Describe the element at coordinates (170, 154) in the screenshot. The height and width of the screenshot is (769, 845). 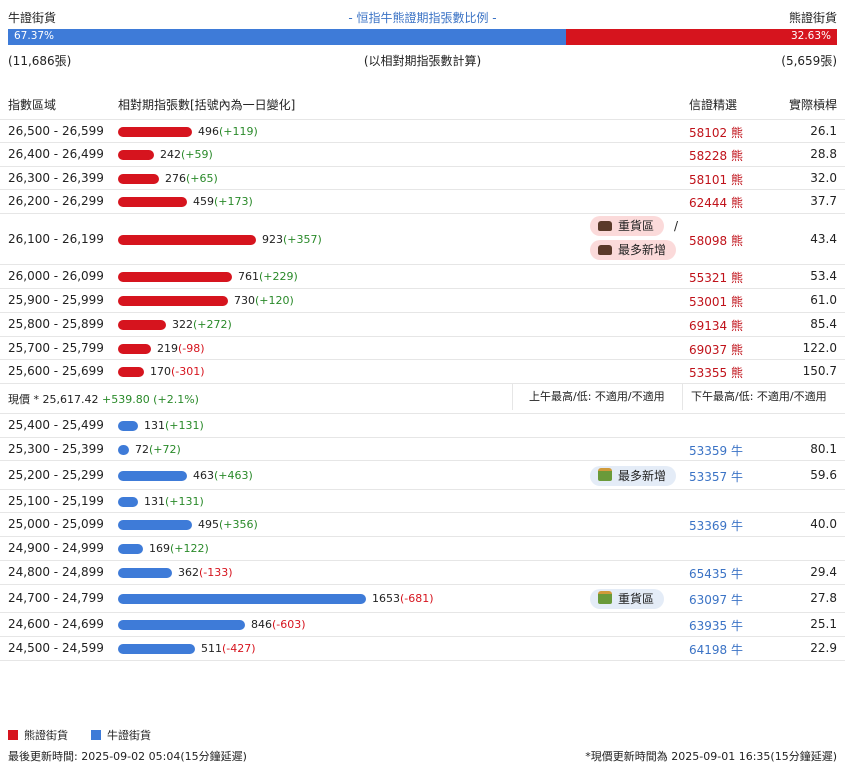
I see `count-number: 242` at that location.